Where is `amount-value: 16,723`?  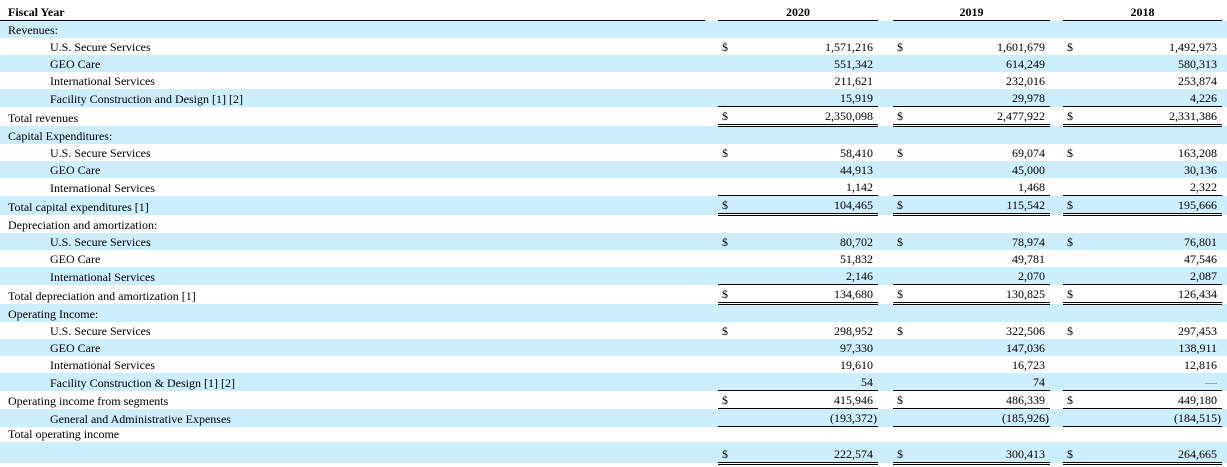
amount-value: 16,723 is located at coordinates (1028, 365).